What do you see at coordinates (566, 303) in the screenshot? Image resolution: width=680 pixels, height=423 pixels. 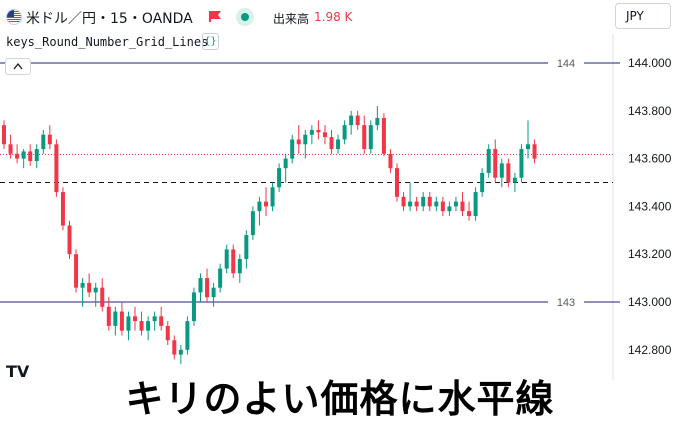 I see `round-number-label: 143` at bounding box center [566, 303].